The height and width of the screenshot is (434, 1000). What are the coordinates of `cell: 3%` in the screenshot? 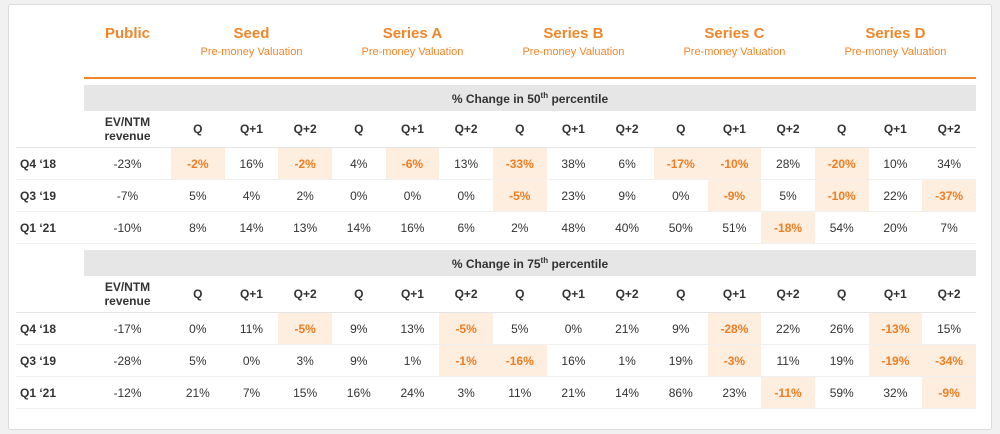 It's located at (305, 360).